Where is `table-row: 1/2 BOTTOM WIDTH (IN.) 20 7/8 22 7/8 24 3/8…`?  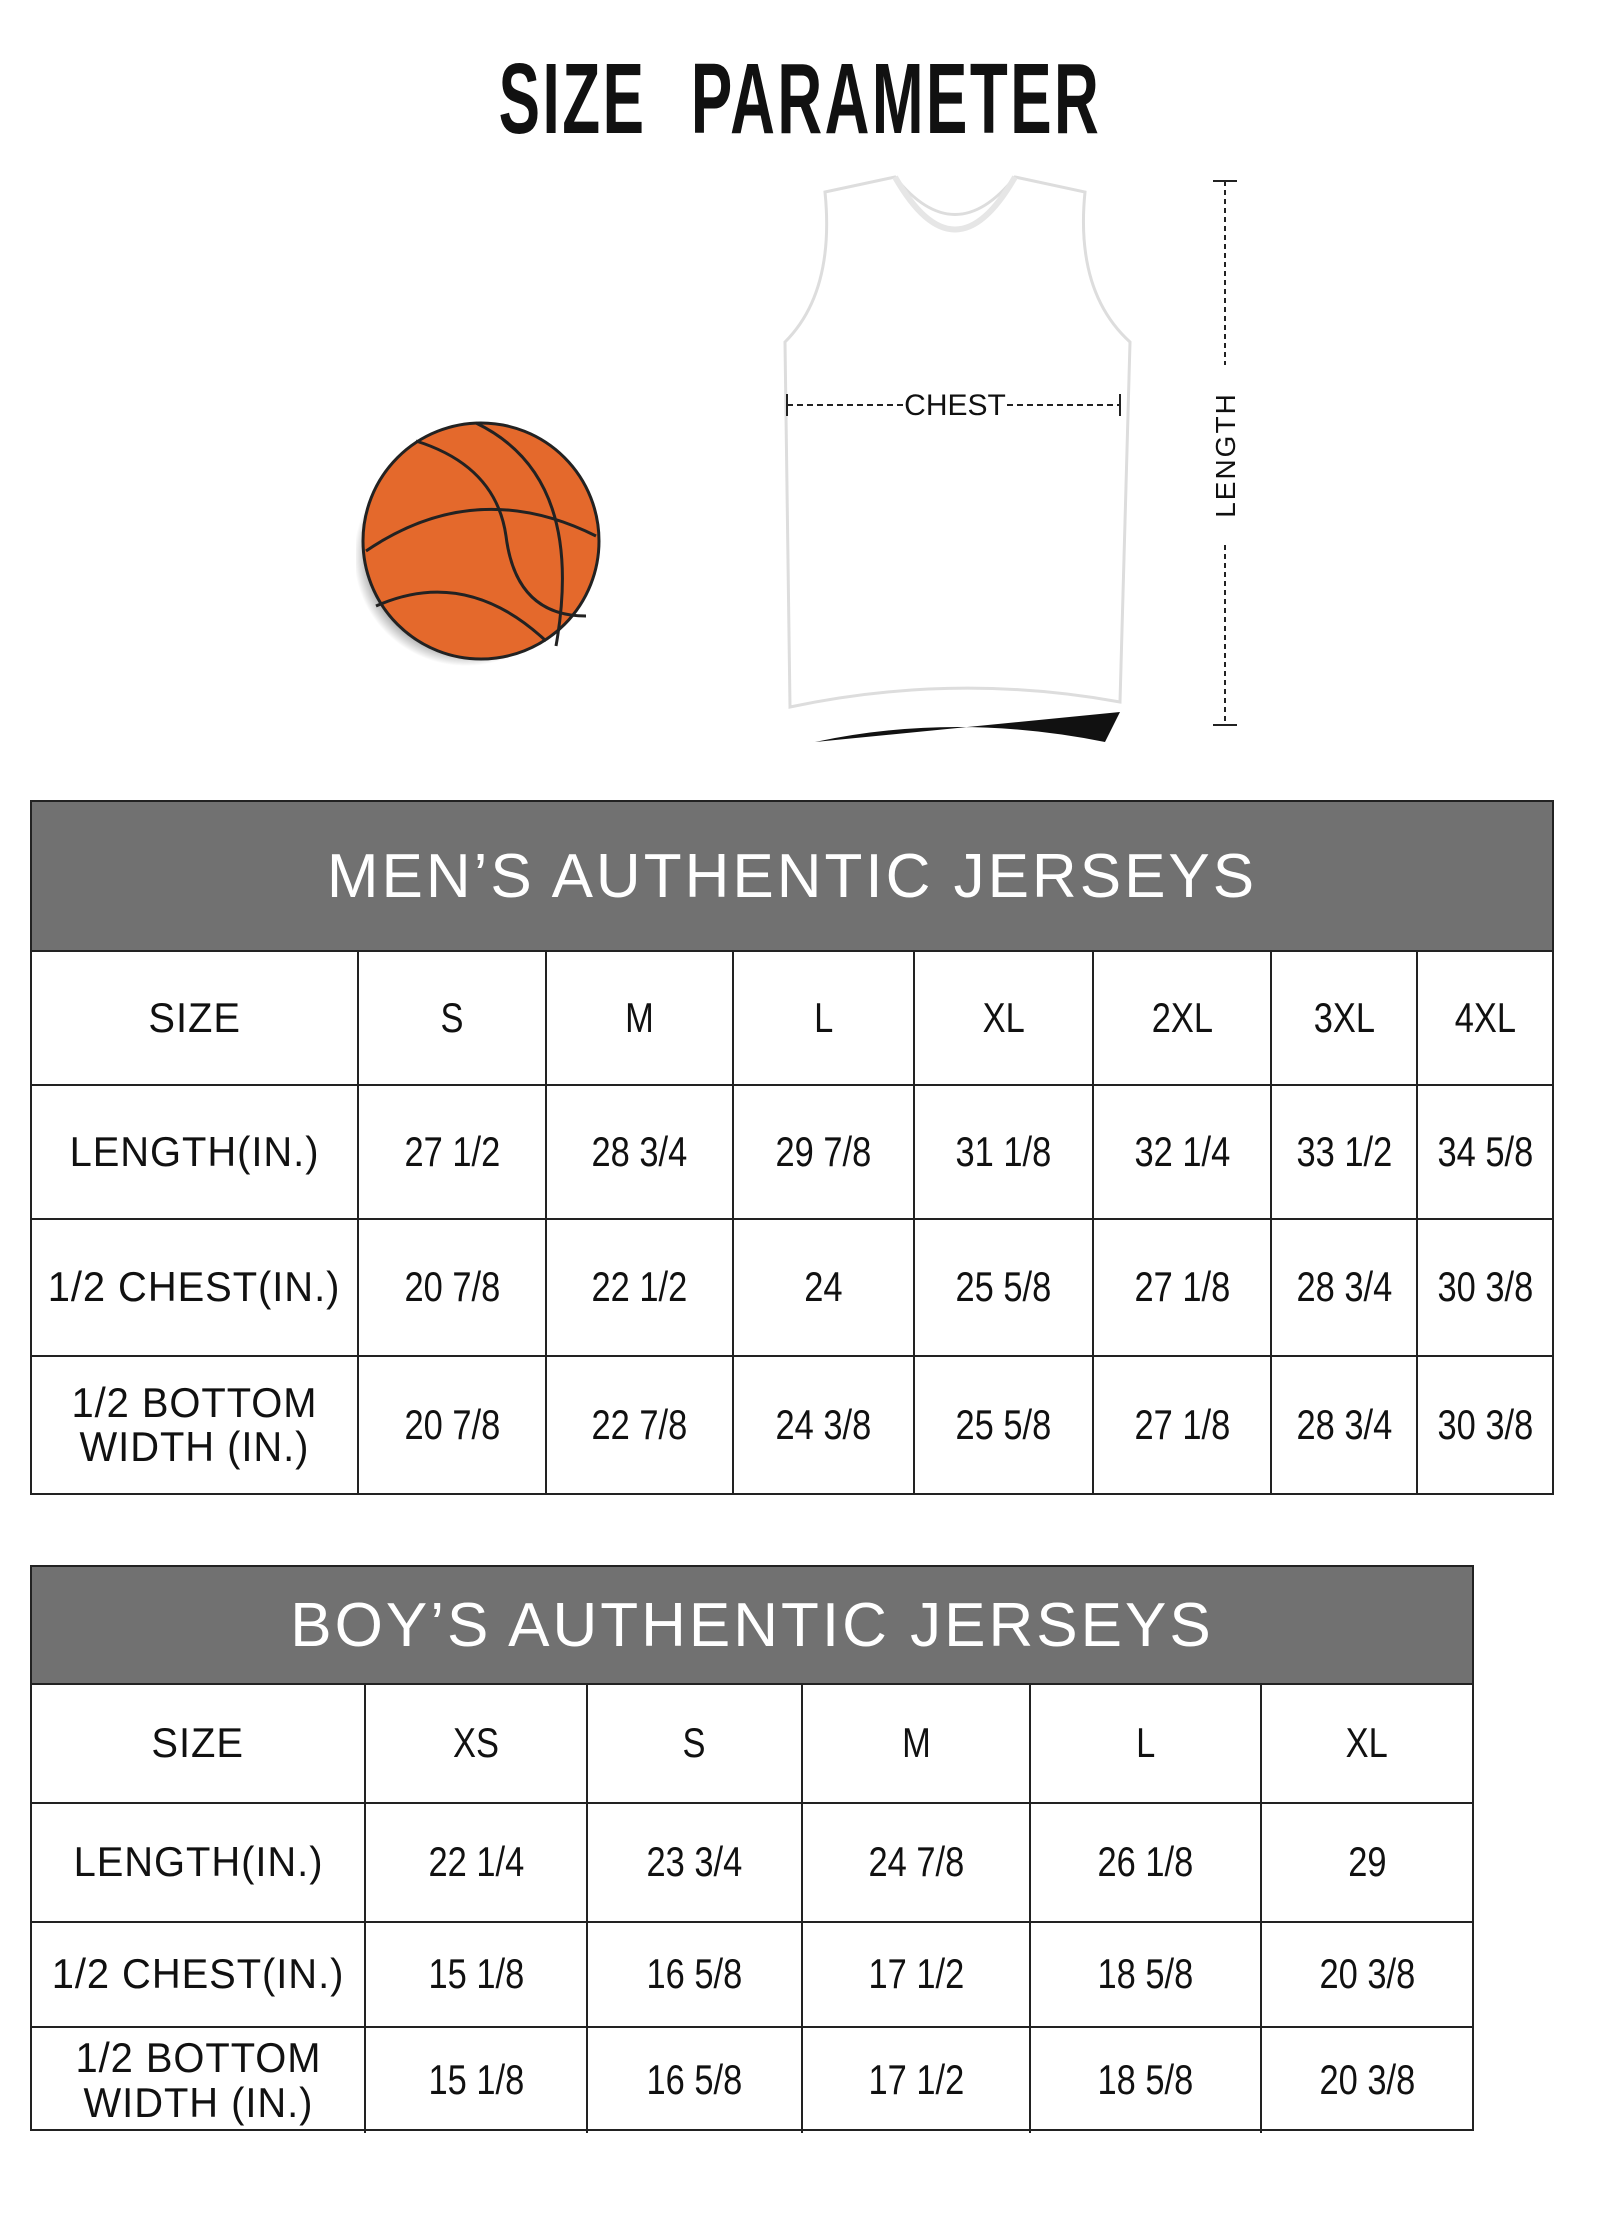
table-row: 1/2 BOTTOM WIDTH (IN.) 20 7/8 22 7/8 24 3/8… is located at coordinates (792, 1425).